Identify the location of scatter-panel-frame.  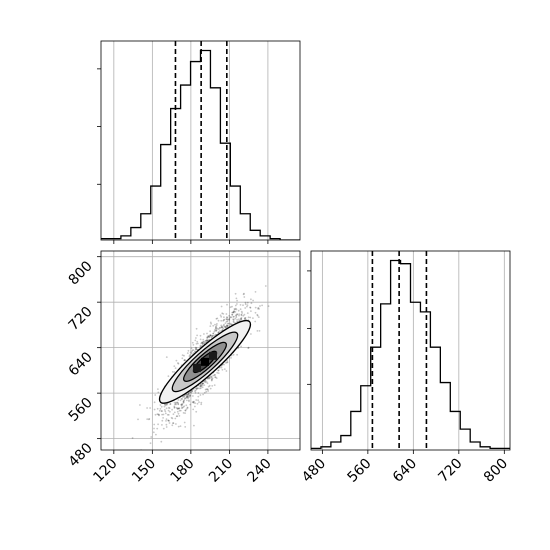
(200, 350).